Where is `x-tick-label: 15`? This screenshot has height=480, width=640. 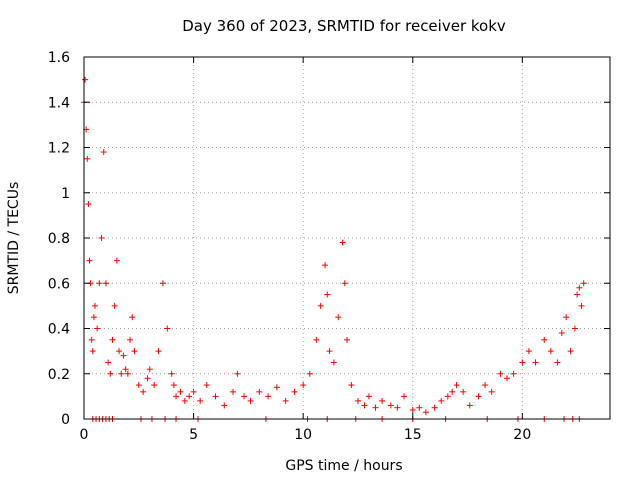
x-tick-label: 15 is located at coordinates (413, 435).